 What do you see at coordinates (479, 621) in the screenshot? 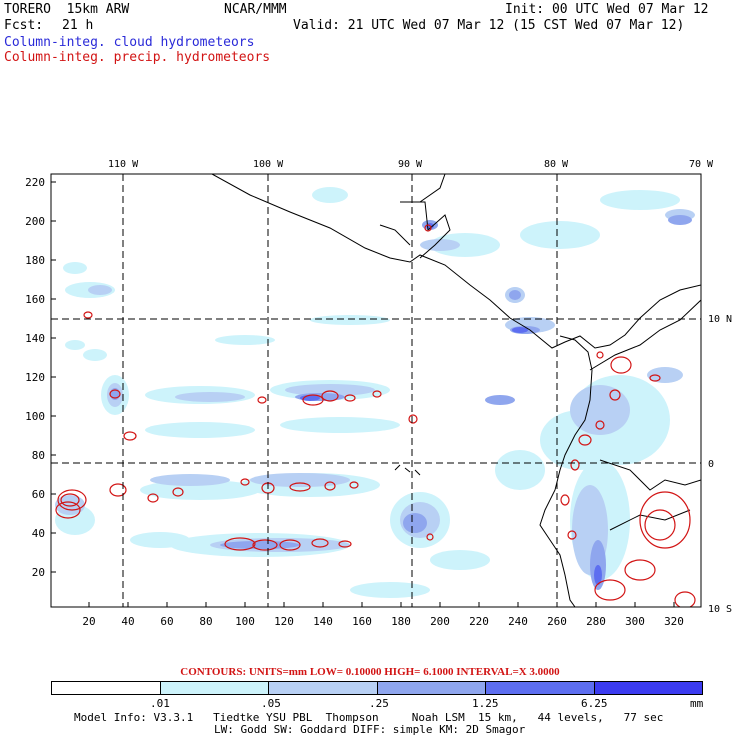
I see `x-tick: 220` at bounding box center [479, 621].